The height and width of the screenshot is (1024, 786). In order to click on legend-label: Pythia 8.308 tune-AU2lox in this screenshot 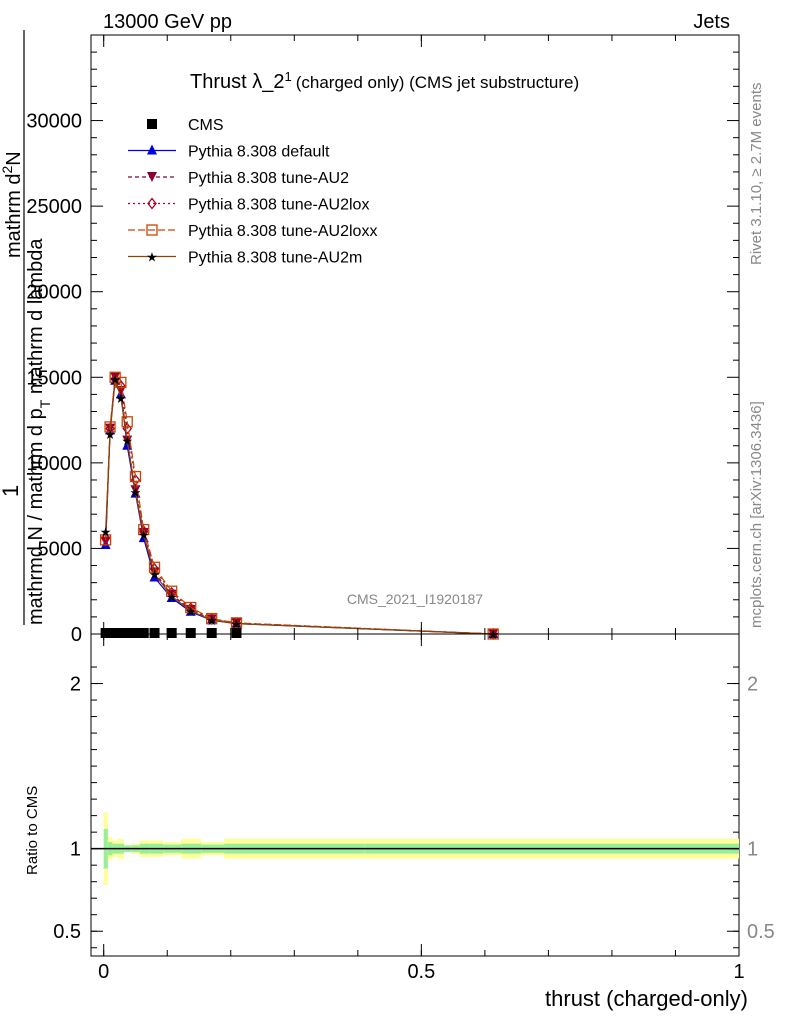, I will do `click(278, 205)`.